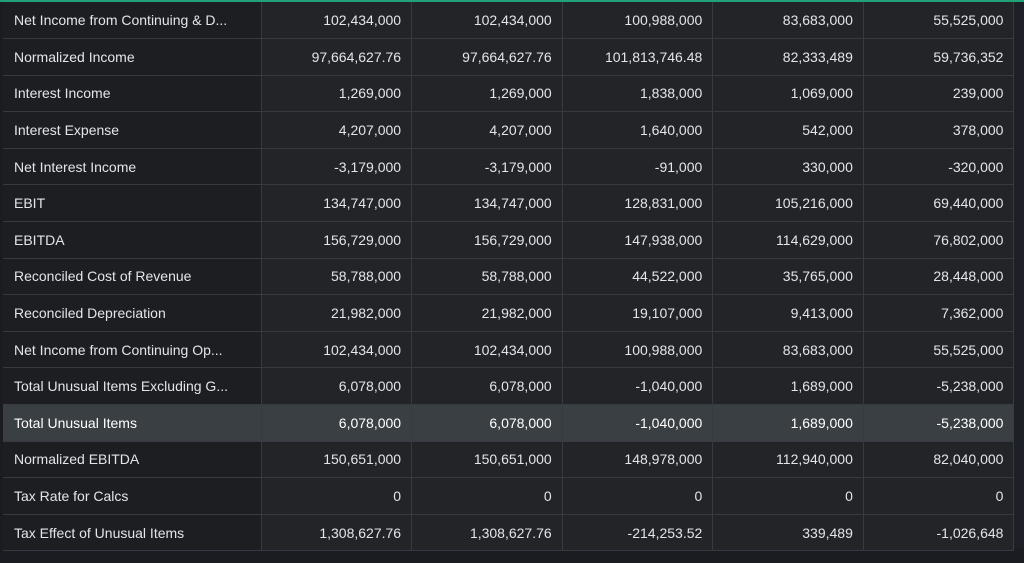 Image resolution: width=1024 pixels, height=563 pixels. What do you see at coordinates (132, 57) in the screenshot?
I see `row-label: Normalized Income` at bounding box center [132, 57].